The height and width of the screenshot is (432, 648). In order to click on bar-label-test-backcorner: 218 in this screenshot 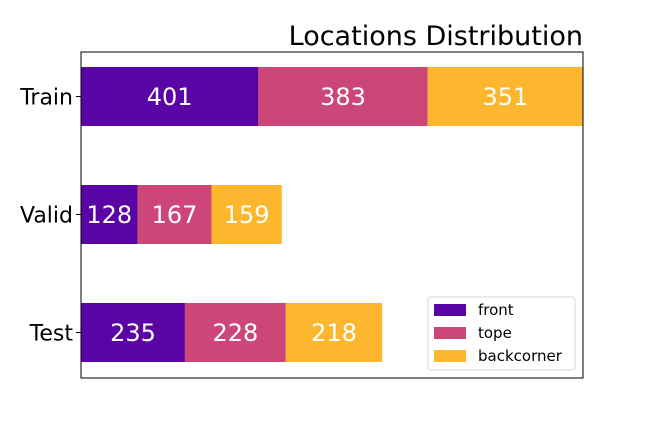, I will do `click(334, 333)`.